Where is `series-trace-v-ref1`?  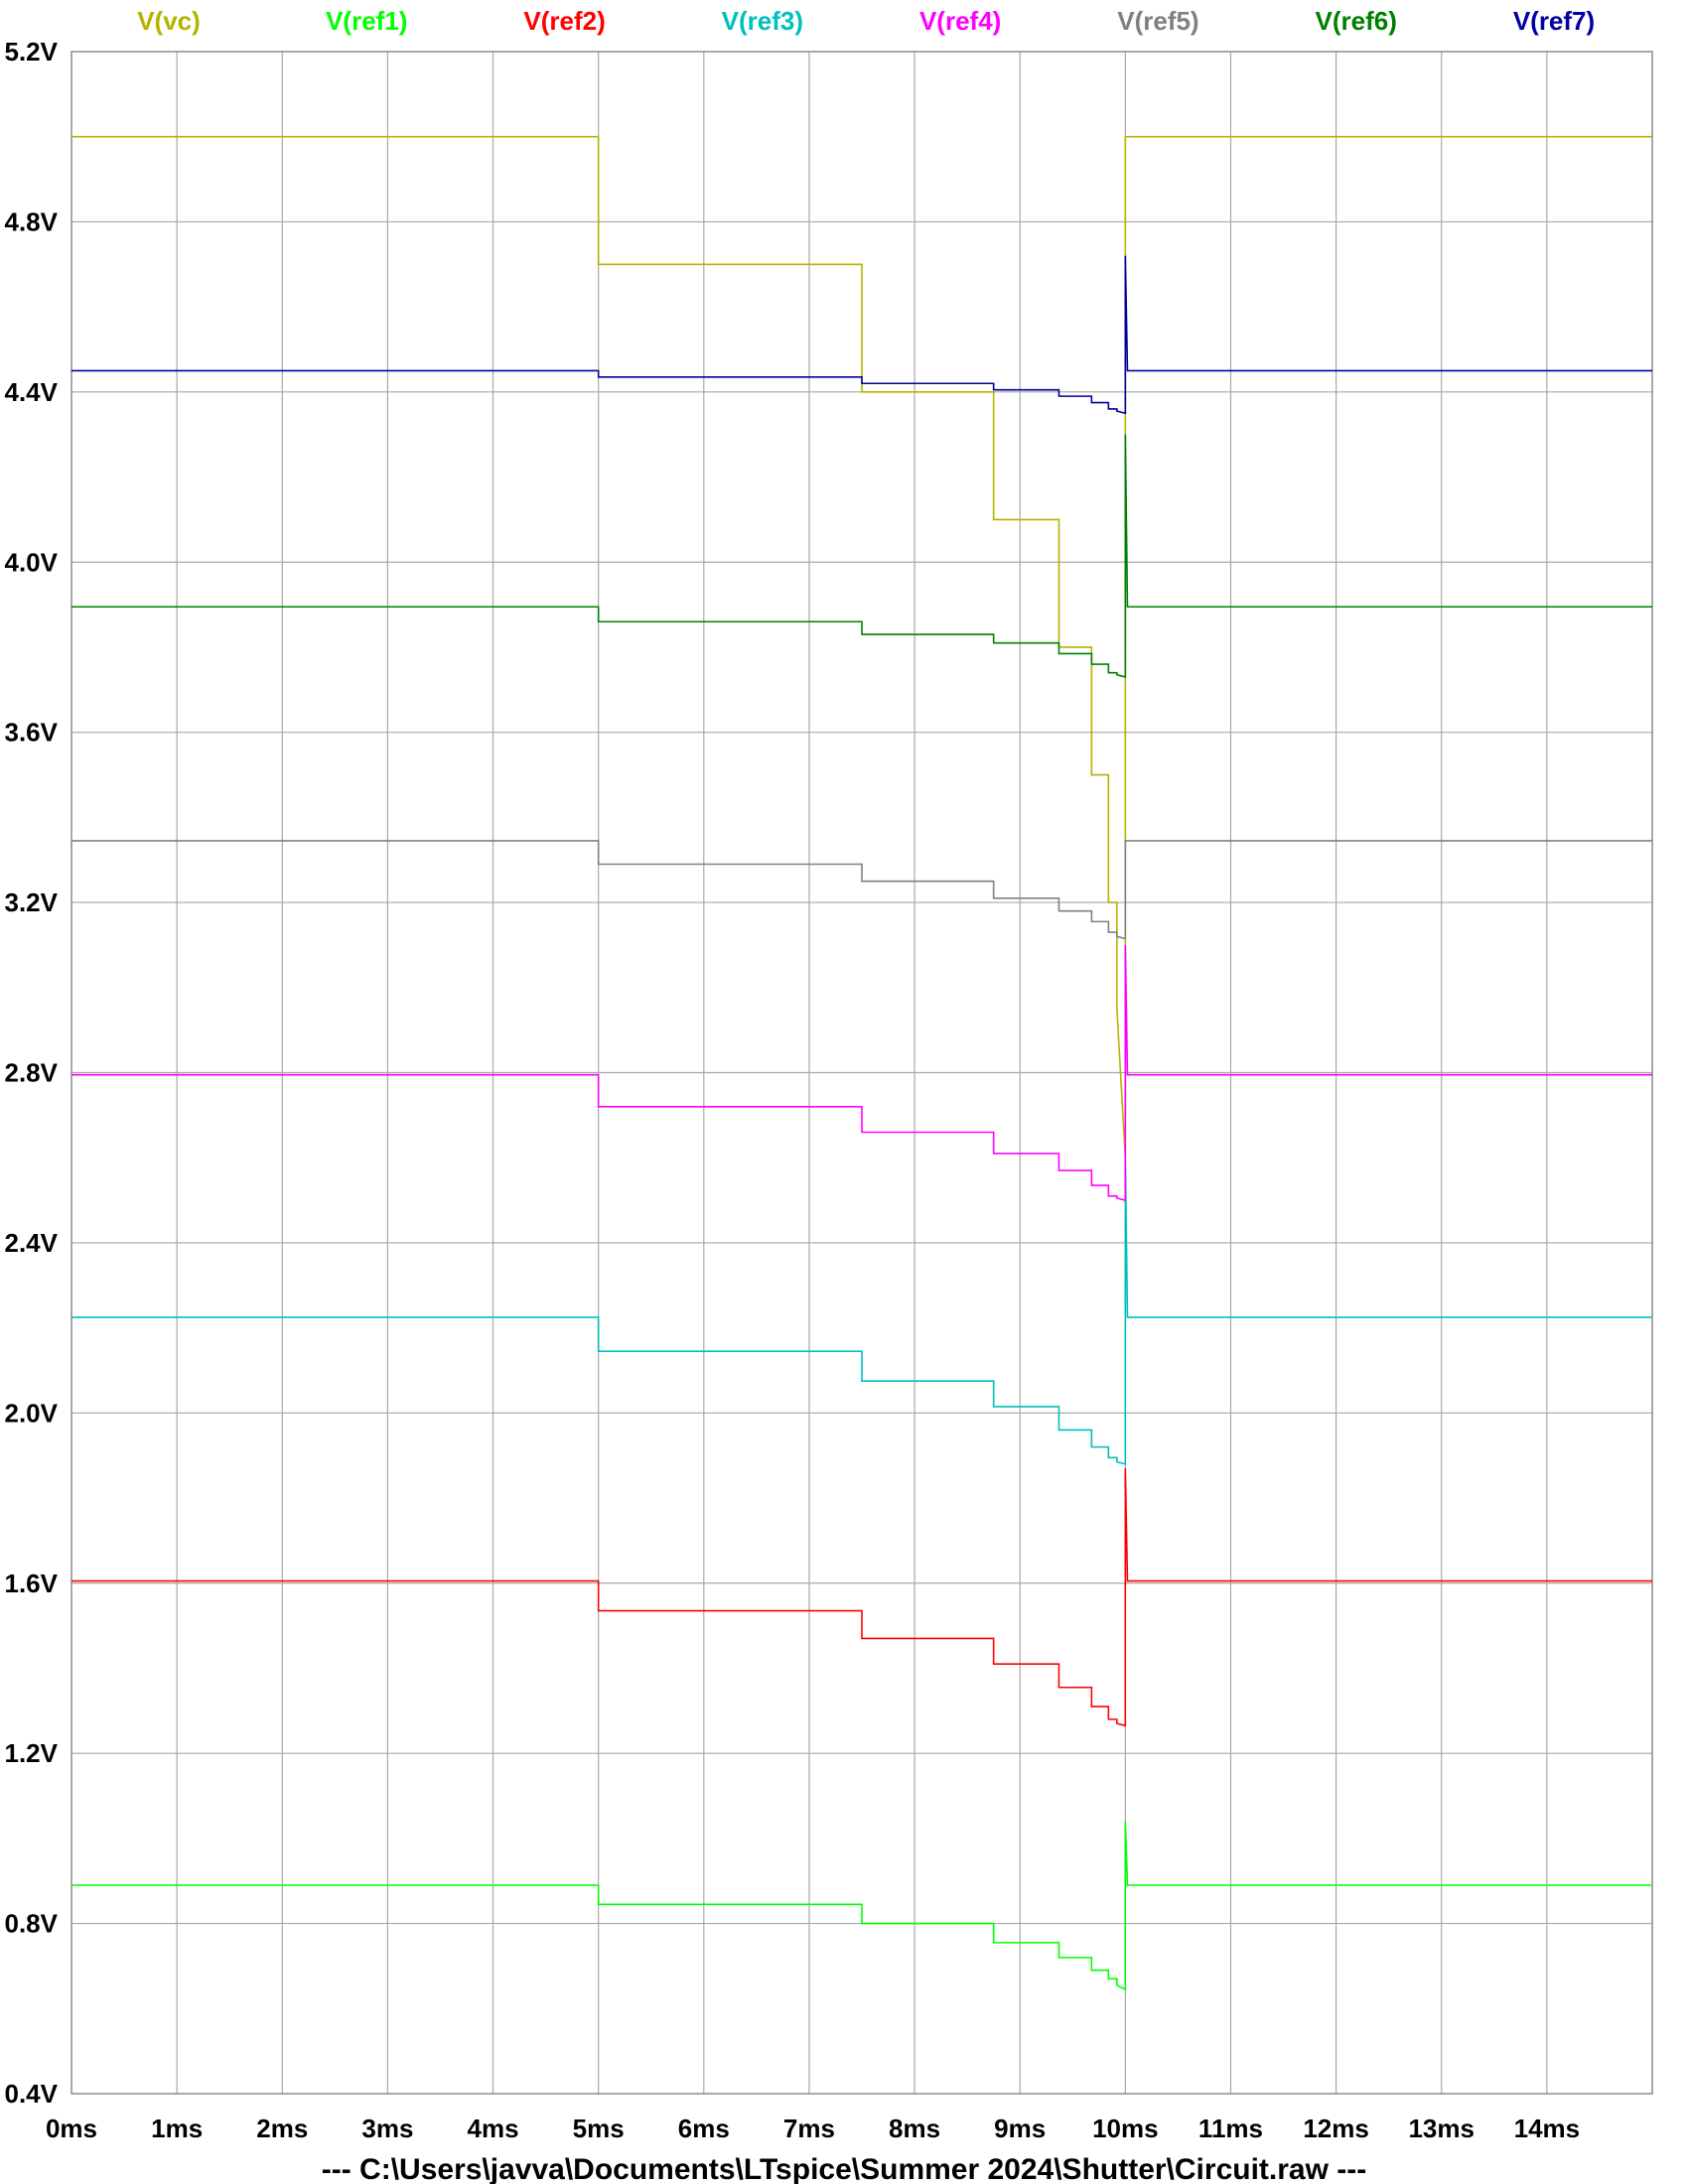
series-trace-v-ref1 is located at coordinates (861, 1906).